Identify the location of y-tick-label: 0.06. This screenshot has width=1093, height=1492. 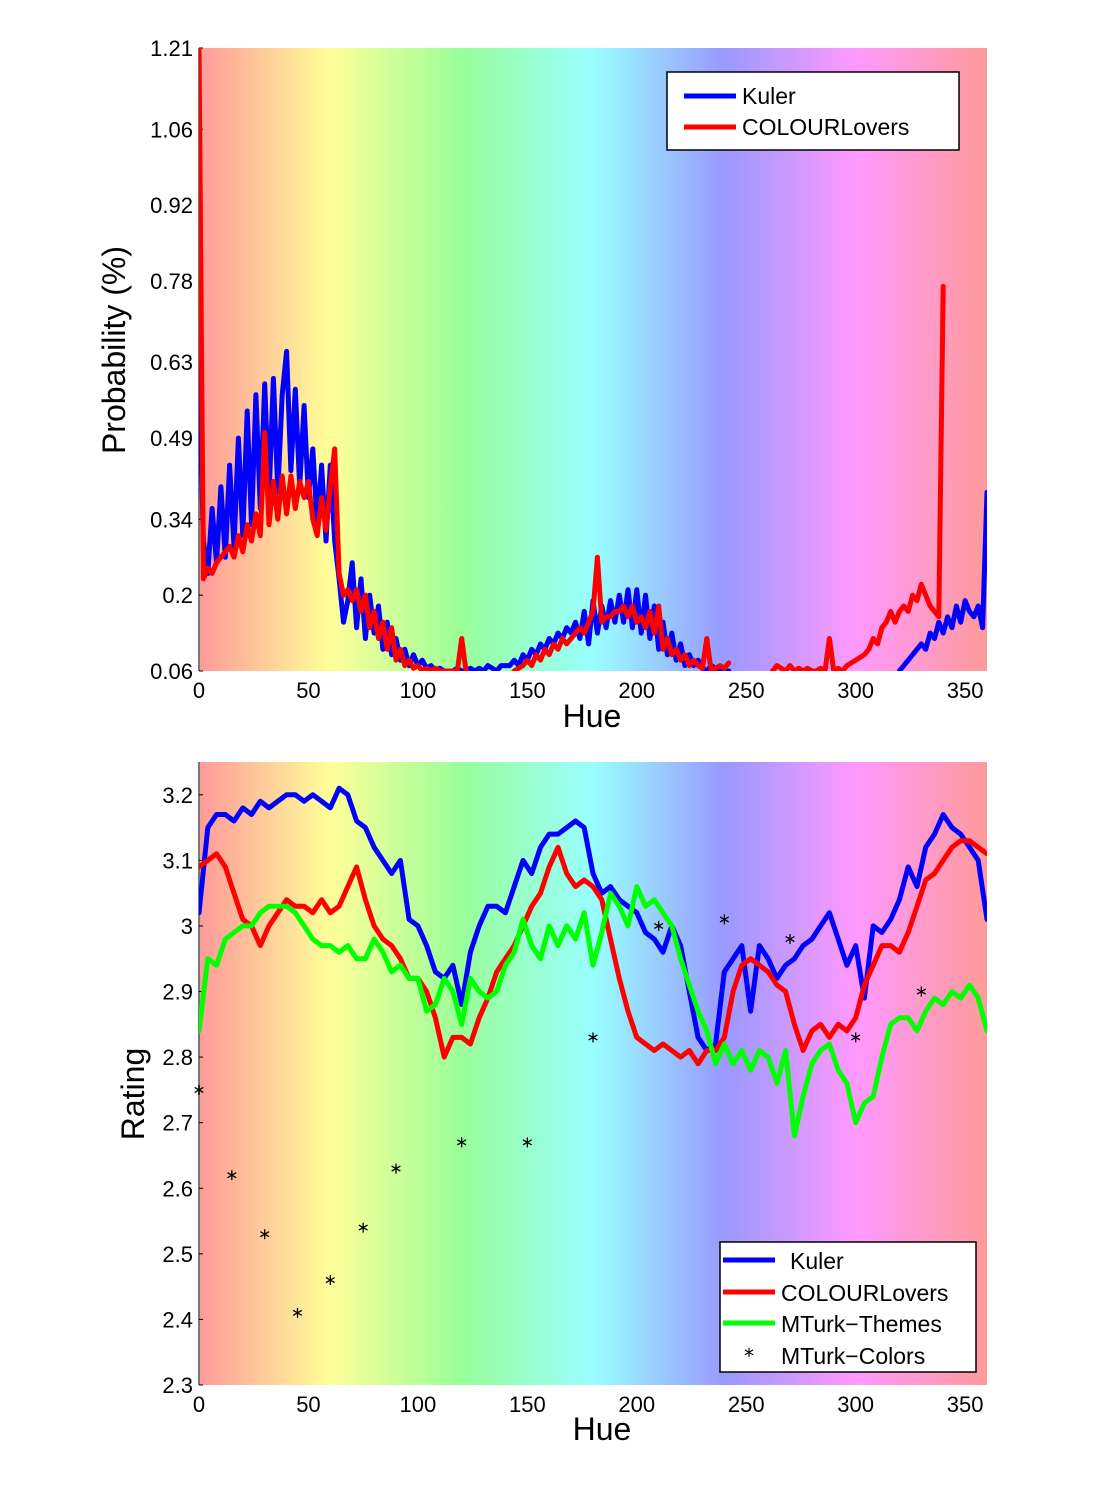
(171, 671).